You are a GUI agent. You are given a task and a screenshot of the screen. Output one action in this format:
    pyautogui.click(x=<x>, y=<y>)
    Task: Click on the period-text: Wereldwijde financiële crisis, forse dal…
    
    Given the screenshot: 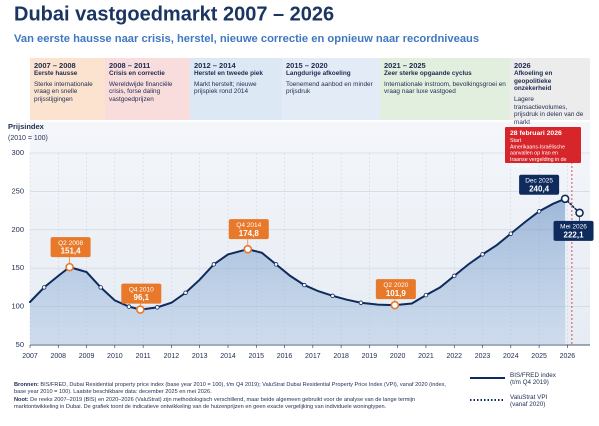 What is the action you would take?
    pyautogui.click(x=141, y=92)
    